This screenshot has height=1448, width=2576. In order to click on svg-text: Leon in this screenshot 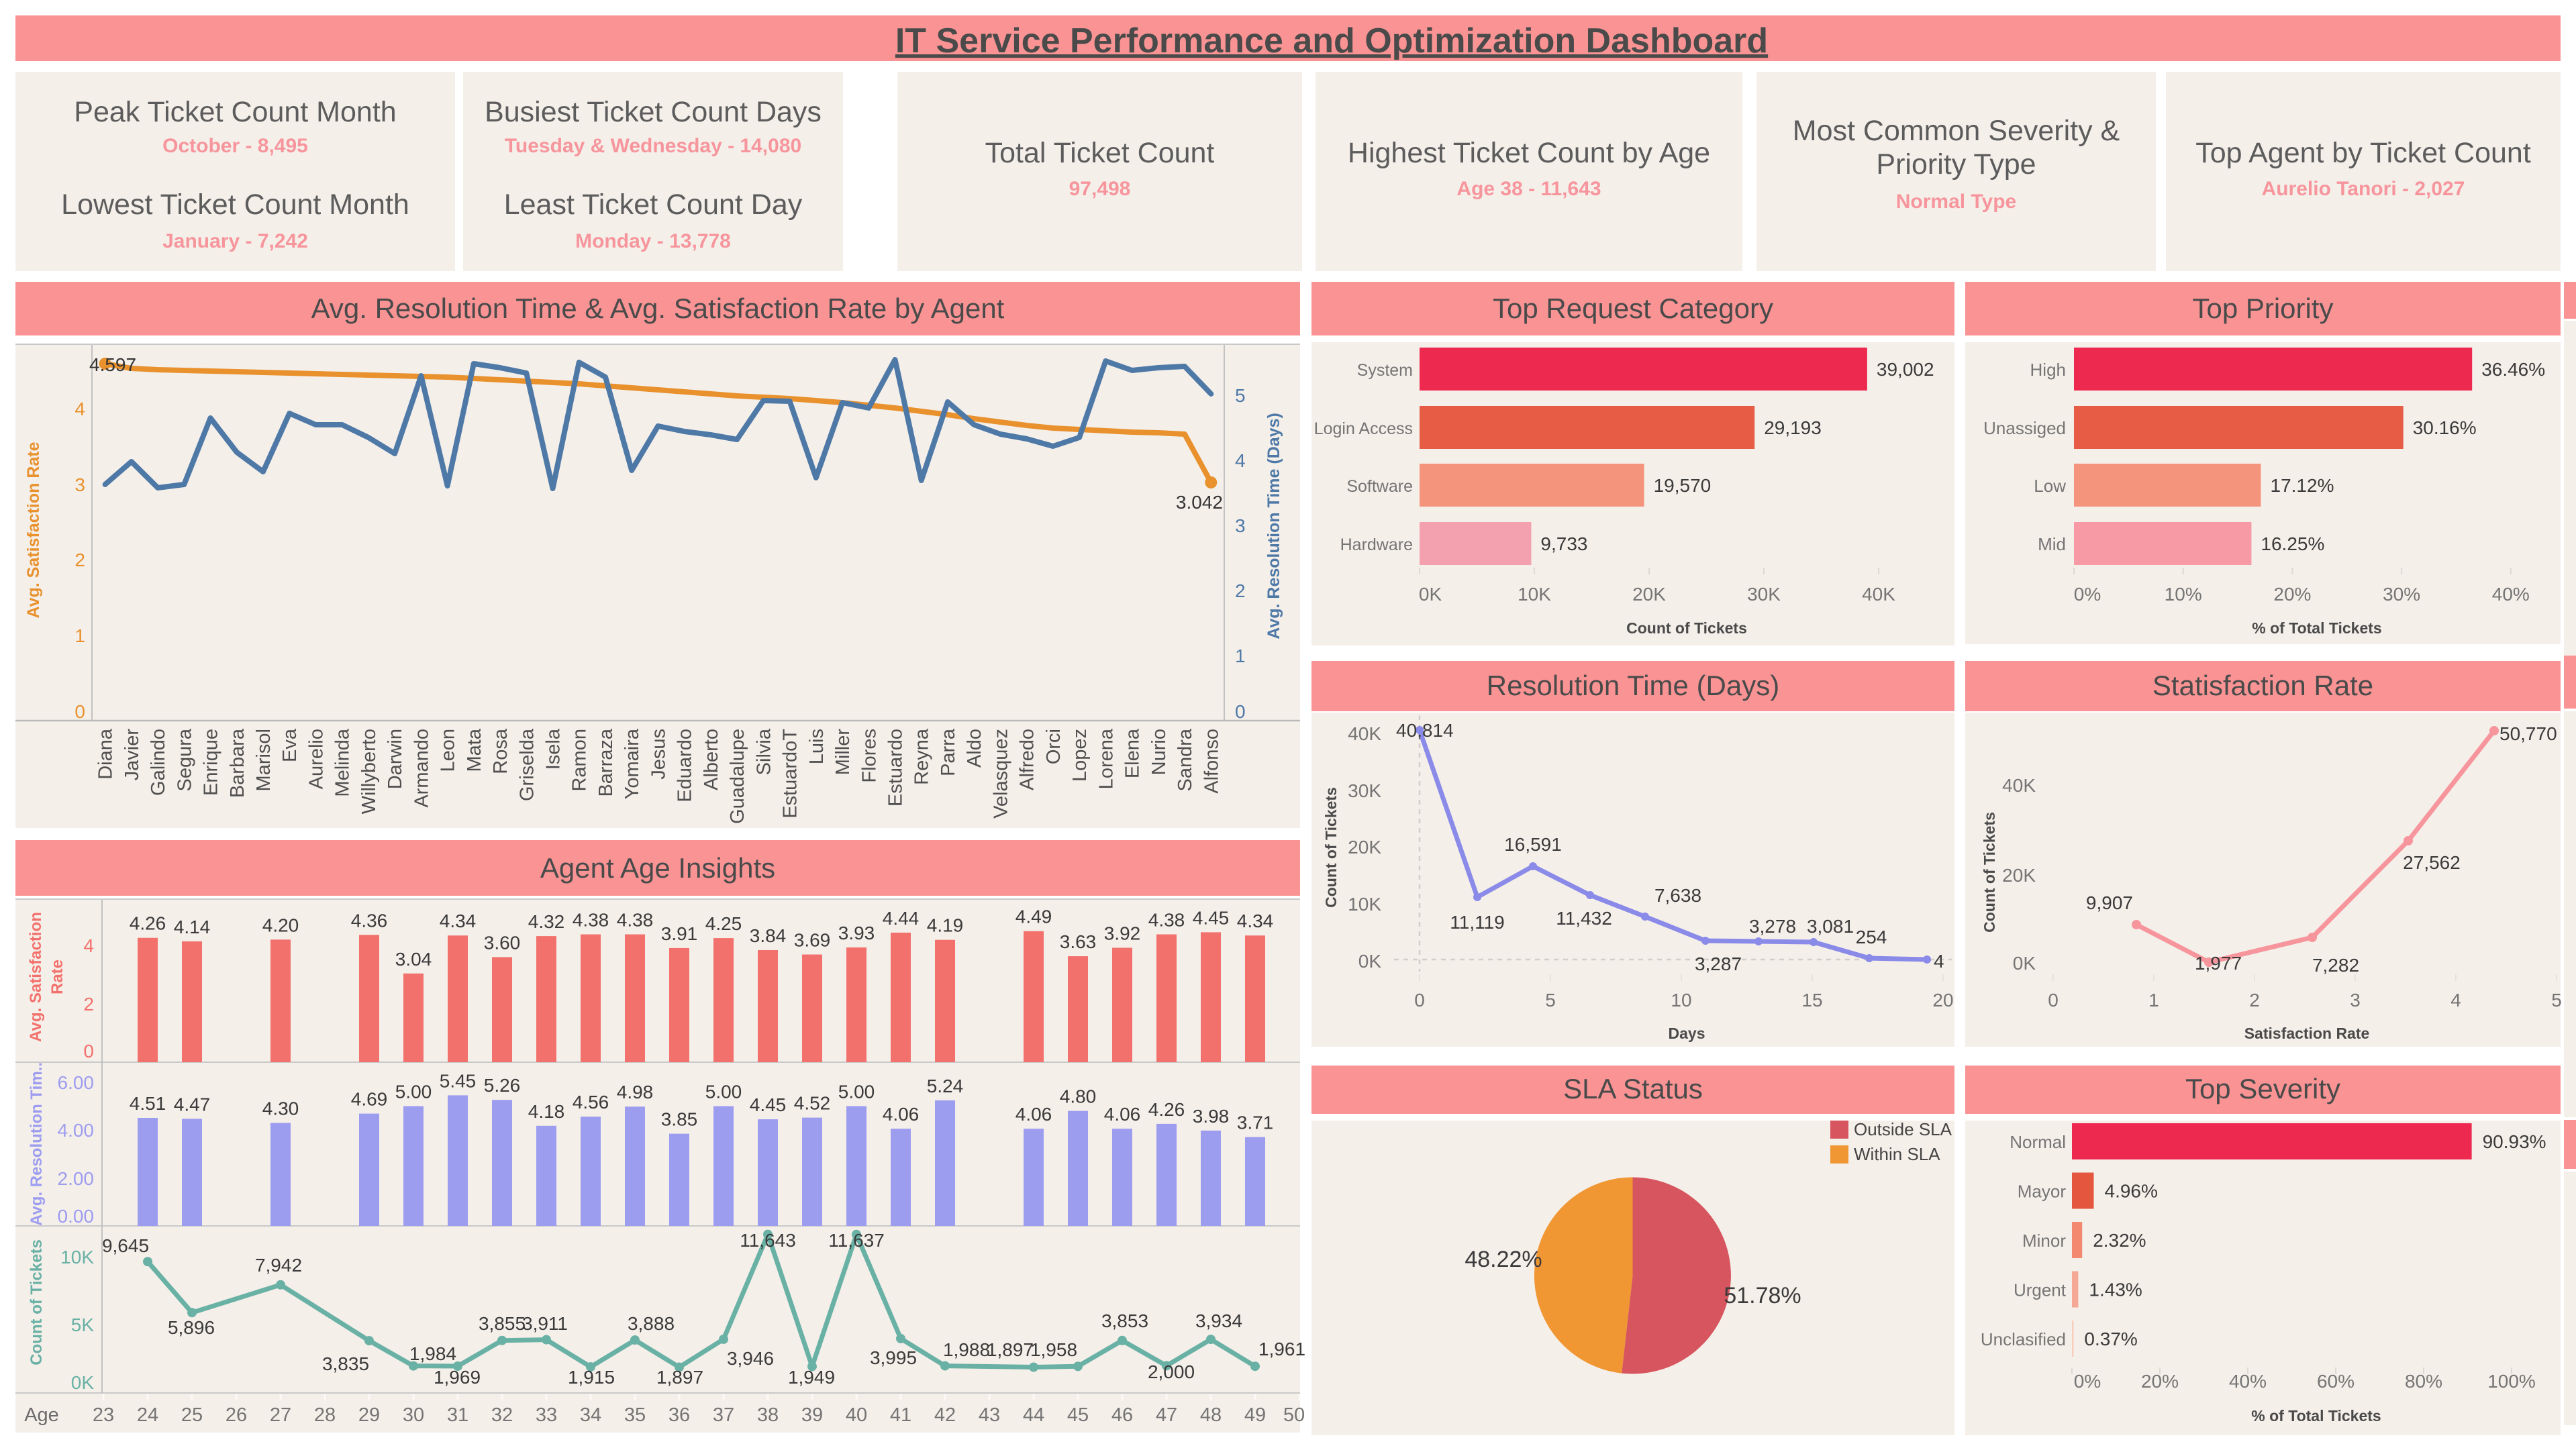, I will do `click(448, 750)`.